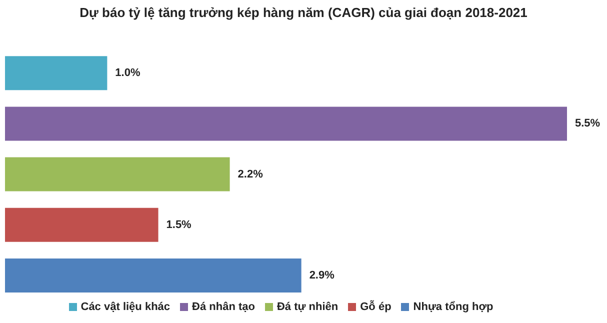 This screenshot has width=607, height=323. Describe the element at coordinates (127, 73) in the screenshot. I see `data-label: 1.0%` at that location.